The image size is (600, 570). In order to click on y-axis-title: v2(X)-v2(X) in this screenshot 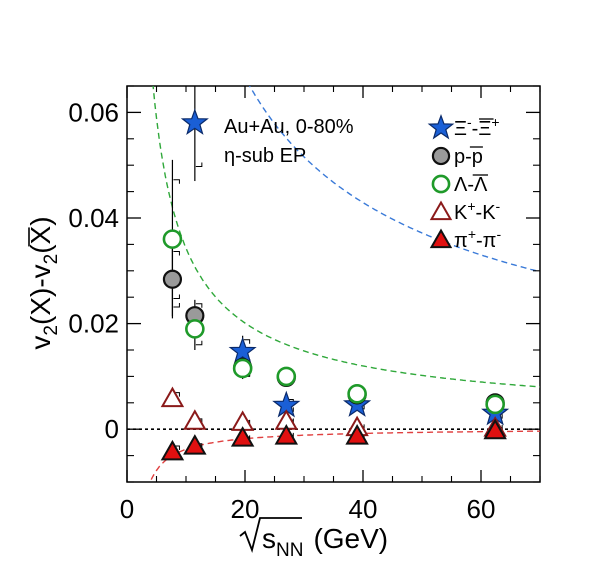, I will do `click(43, 282)`.